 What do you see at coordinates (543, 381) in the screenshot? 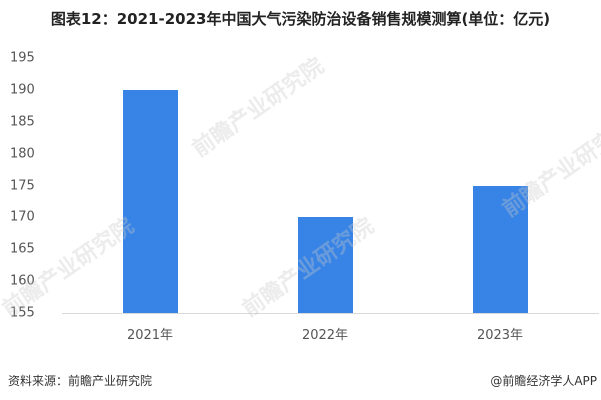
I see `credit-note: @前瞻经济学人APP` at bounding box center [543, 381].